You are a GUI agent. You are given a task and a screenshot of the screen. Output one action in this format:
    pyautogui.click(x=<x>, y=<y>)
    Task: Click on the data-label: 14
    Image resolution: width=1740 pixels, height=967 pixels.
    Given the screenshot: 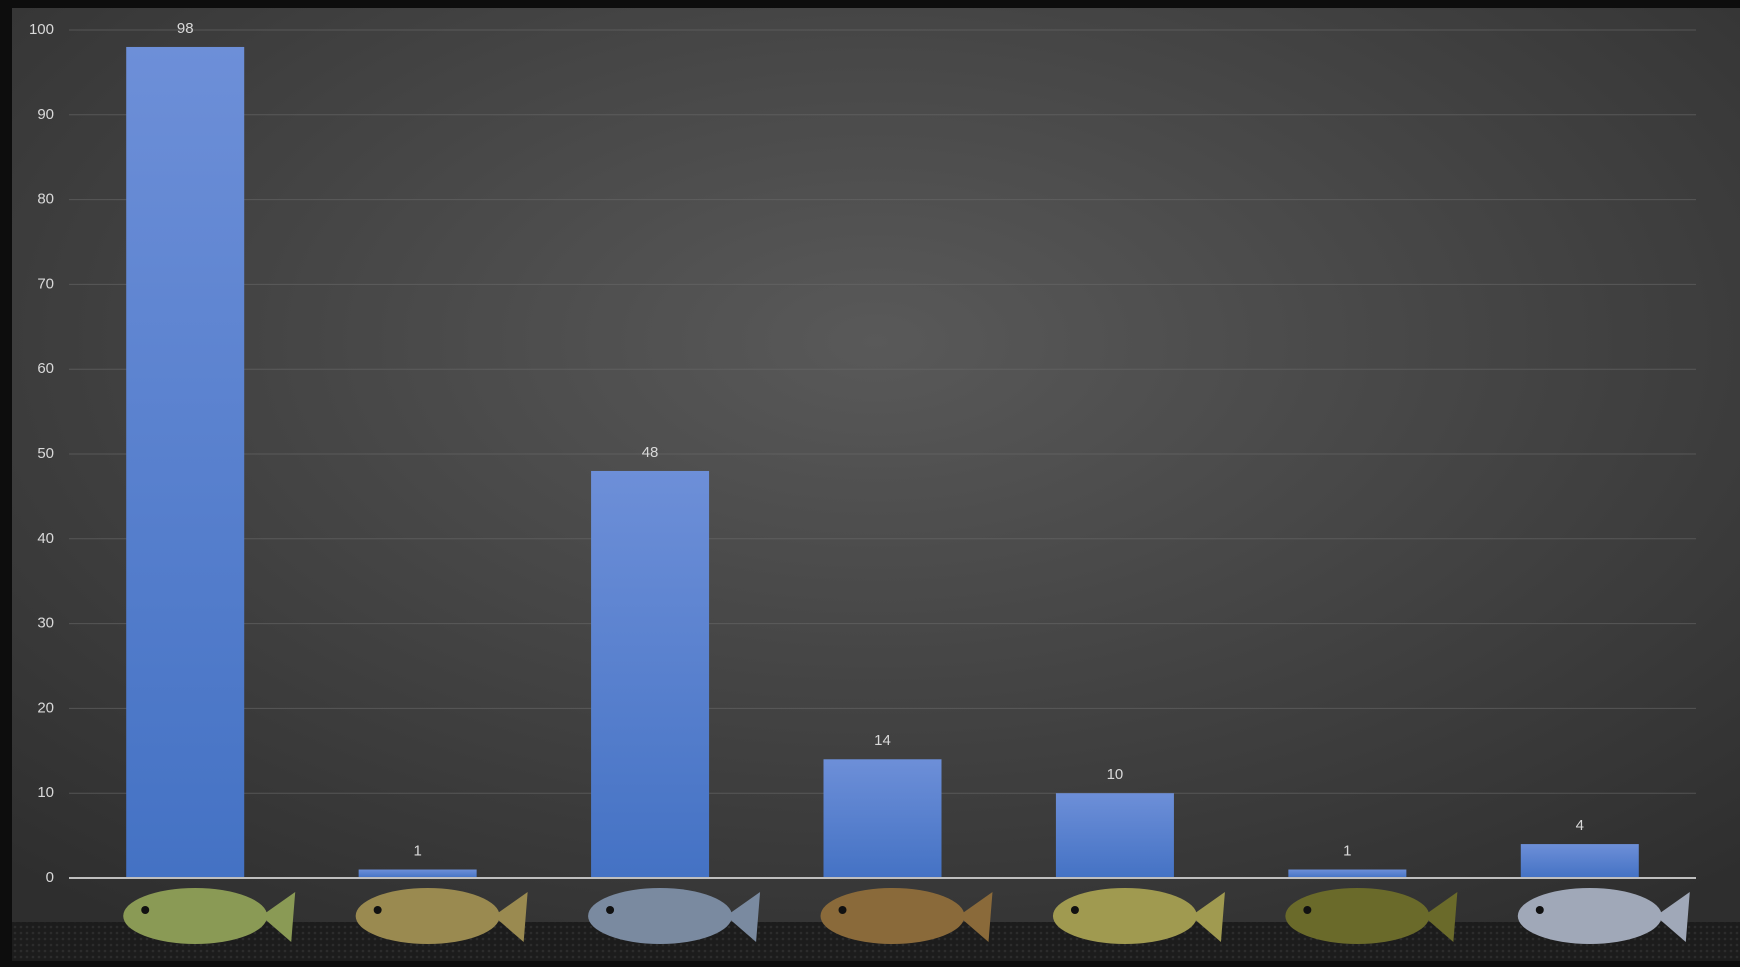 What is the action you would take?
    pyautogui.click(x=882, y=740)
    